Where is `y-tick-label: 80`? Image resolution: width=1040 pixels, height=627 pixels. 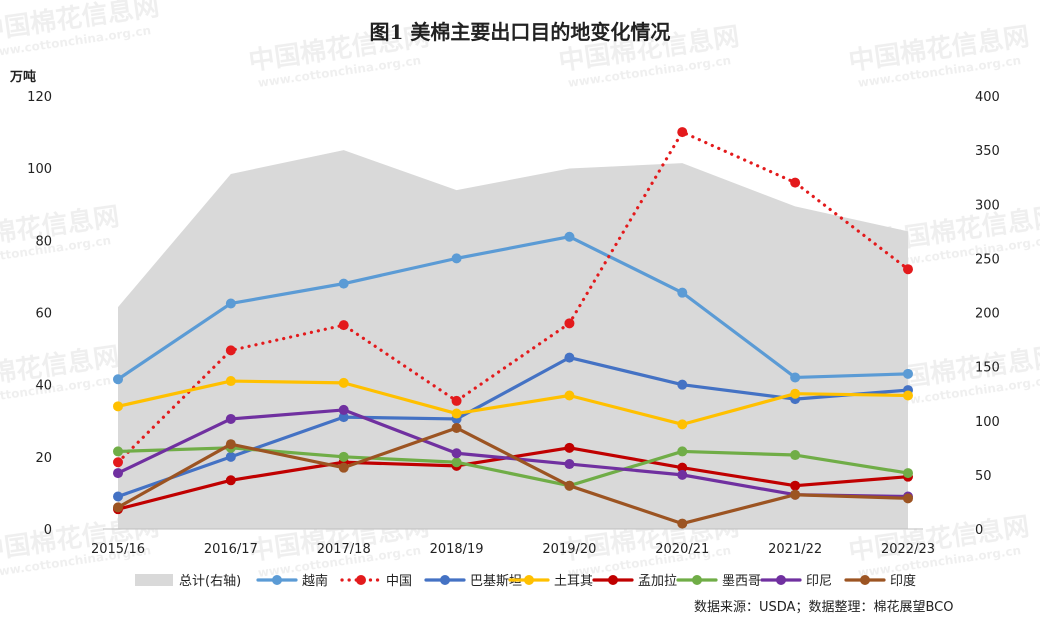 y-tick-label: 80 is located at coordinates (43, 241).